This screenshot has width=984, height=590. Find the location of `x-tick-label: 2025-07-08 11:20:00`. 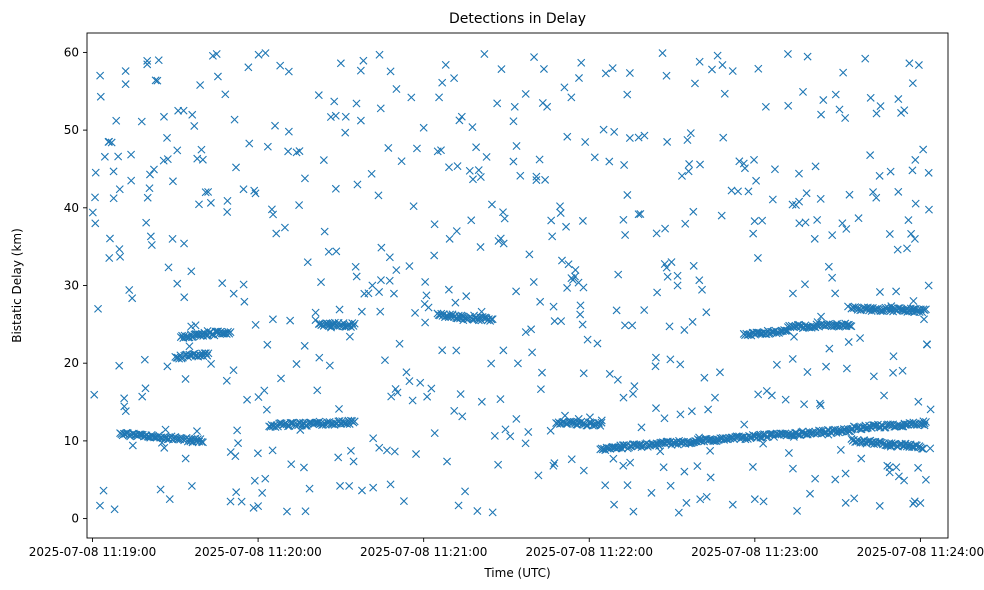

x-tick-label: 2025-07-08 11:20:00 is located at coordinates (257, 552).